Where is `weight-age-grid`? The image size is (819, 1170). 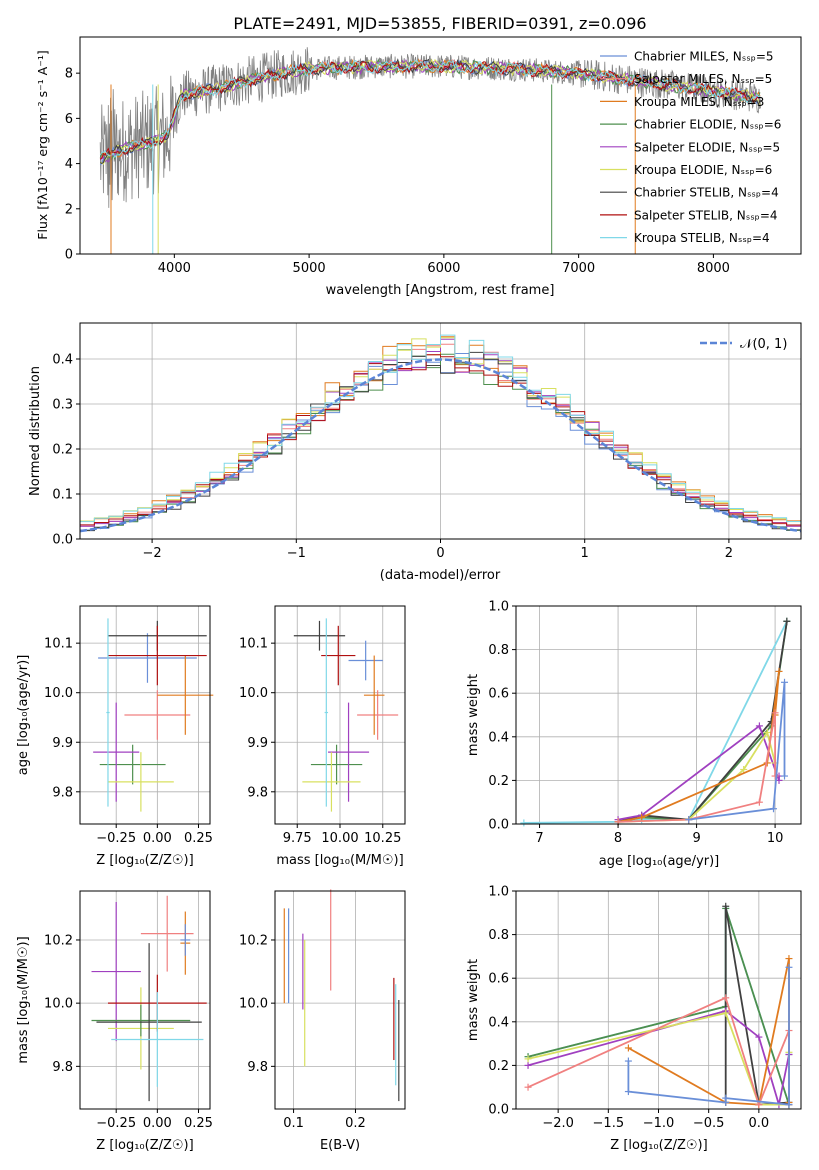 weight-age-grid is located at coordinates (658, 715).